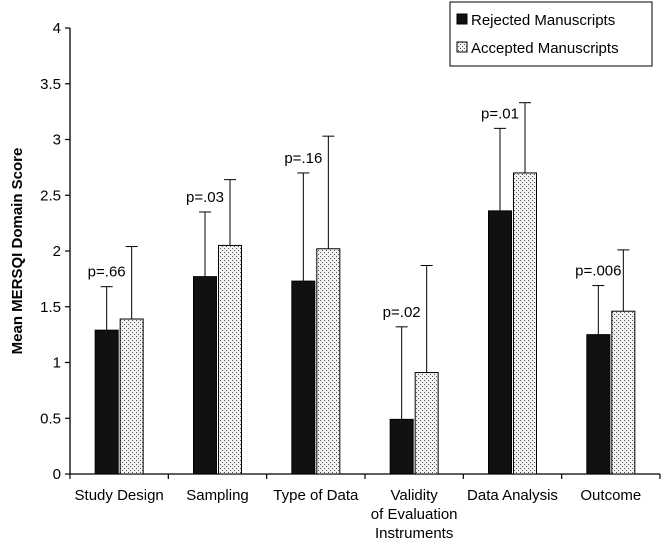 The width and height of the screenshot is (665, 544). What do you see at coordinates (50, 418) in the screenshot?
I see `y-tick-label: 0.5` at bounding box center [50, 418].